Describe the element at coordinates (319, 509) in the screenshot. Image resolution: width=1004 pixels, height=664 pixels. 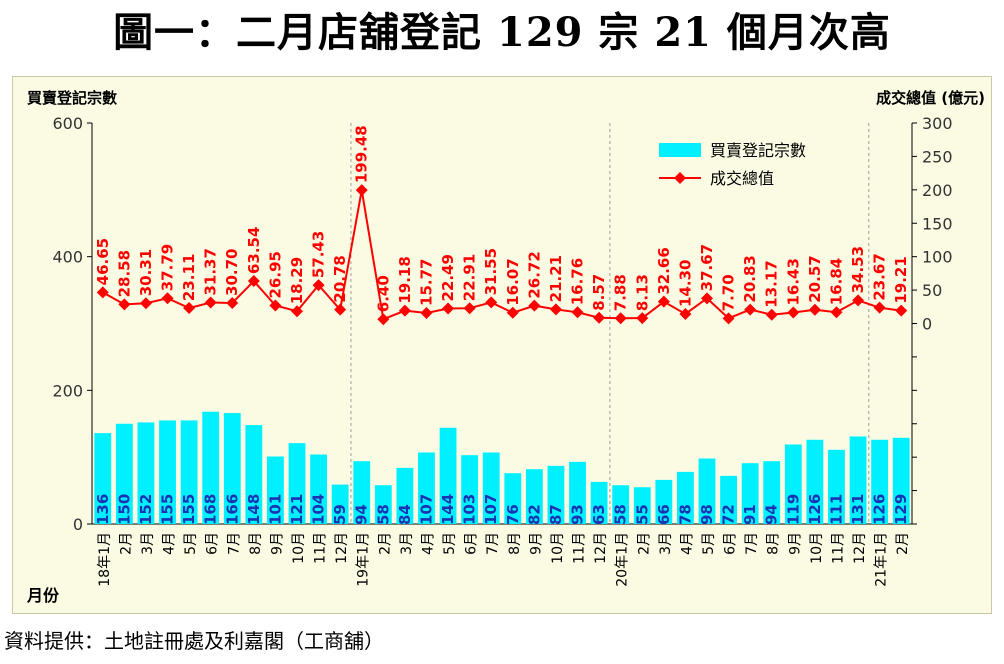
I see `bar-value-label: 104` at that location.